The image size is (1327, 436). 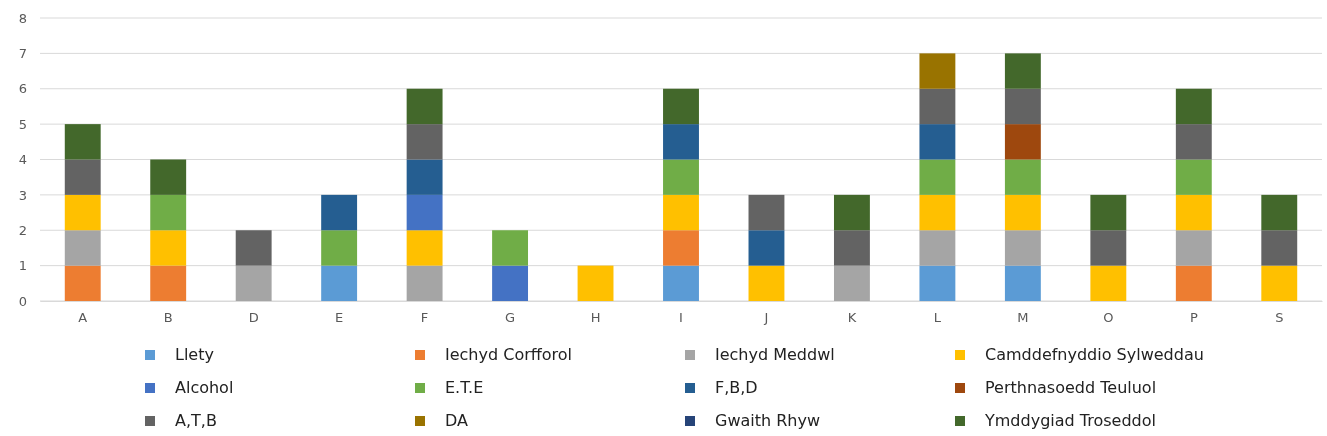 What do you see at coordinates (1108, 318) in the screenshot?
I see `x-tick-label: O` at bounding box center [1108, 318].